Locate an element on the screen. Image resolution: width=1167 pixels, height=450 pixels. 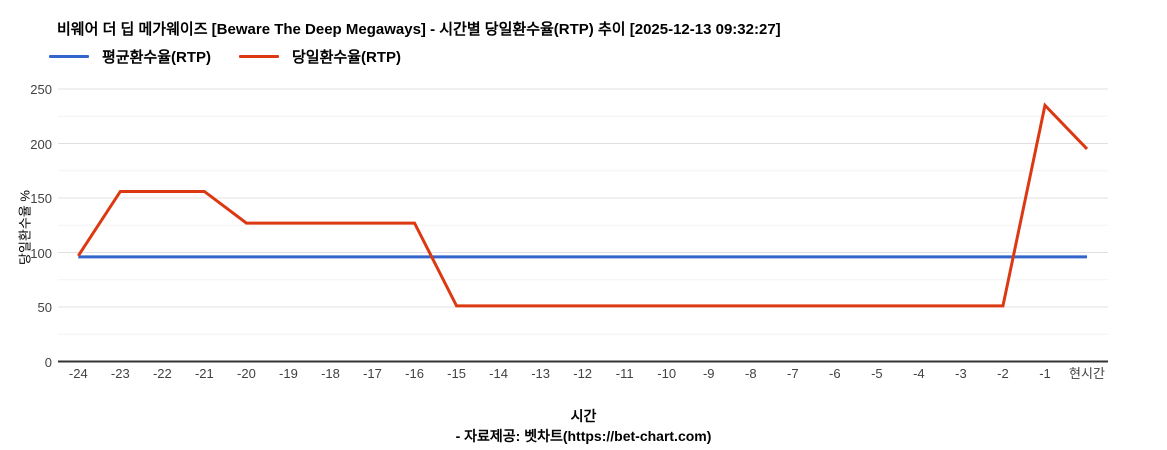
legend-item-daily: 당일환수율(RTP) is located at coordinates (320, 56).